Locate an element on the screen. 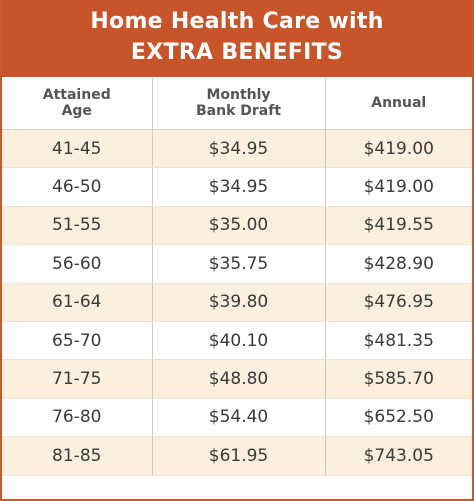  header-attained-age: Attained Age is located at coordinates (77, 103).